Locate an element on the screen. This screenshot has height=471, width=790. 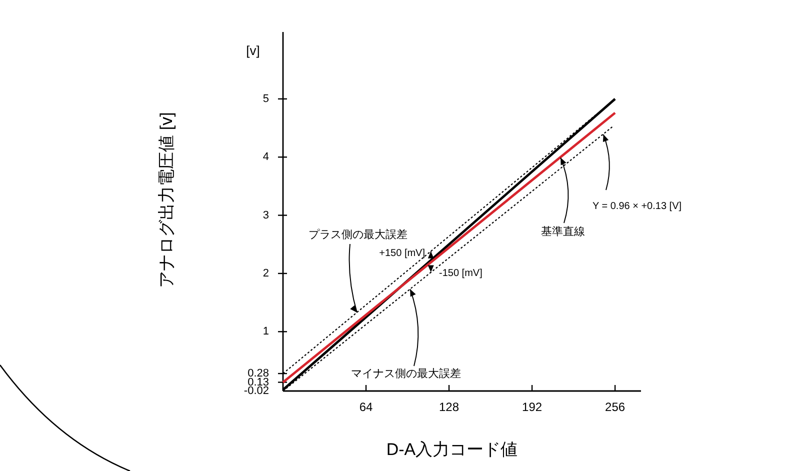
annotation: 基準直線 is located at coordinates (563, 231).